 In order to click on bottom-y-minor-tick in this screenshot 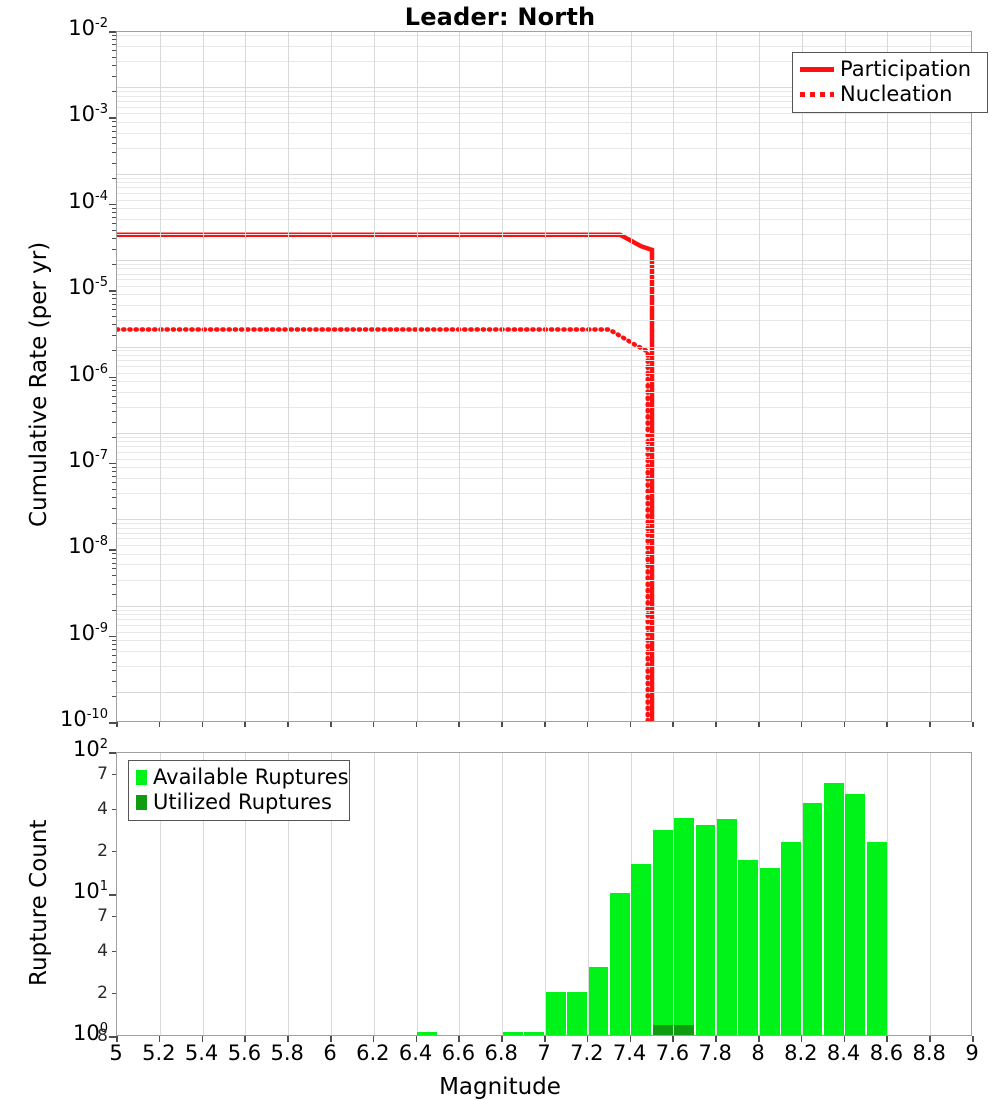, I will do `click(114, 809)`.